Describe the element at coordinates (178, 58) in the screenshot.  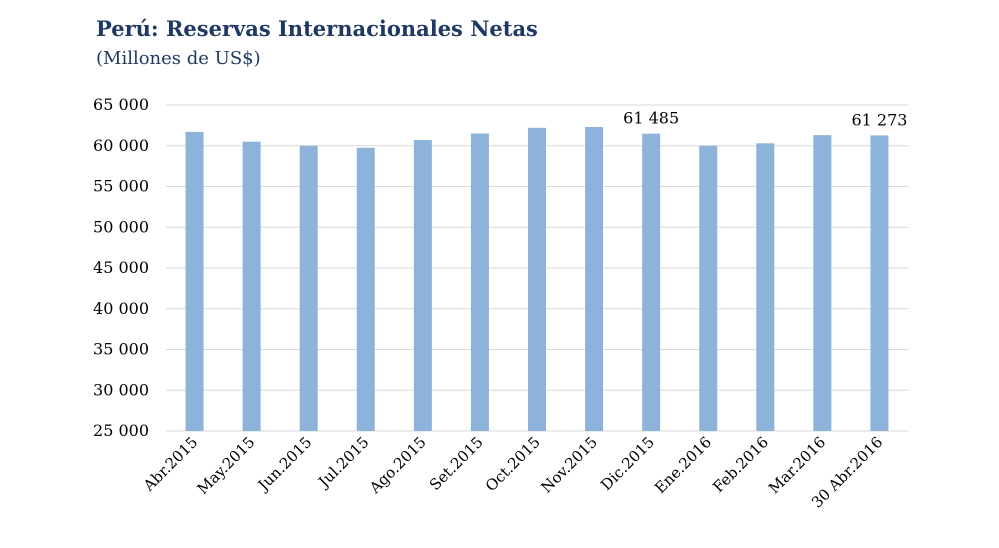
I see `chart-subtitle: (Millones de US$)` at that location.